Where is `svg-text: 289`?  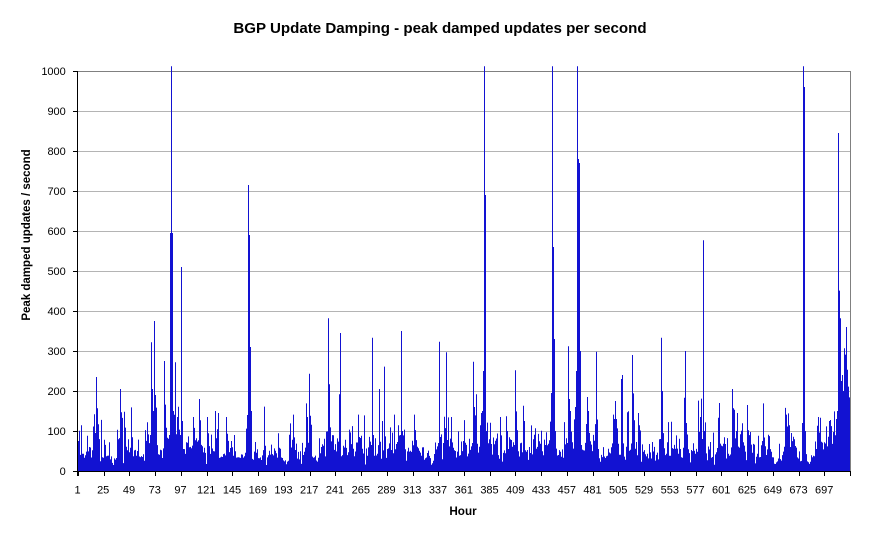
svg-text: 289 is located at coordinates (386, 491).